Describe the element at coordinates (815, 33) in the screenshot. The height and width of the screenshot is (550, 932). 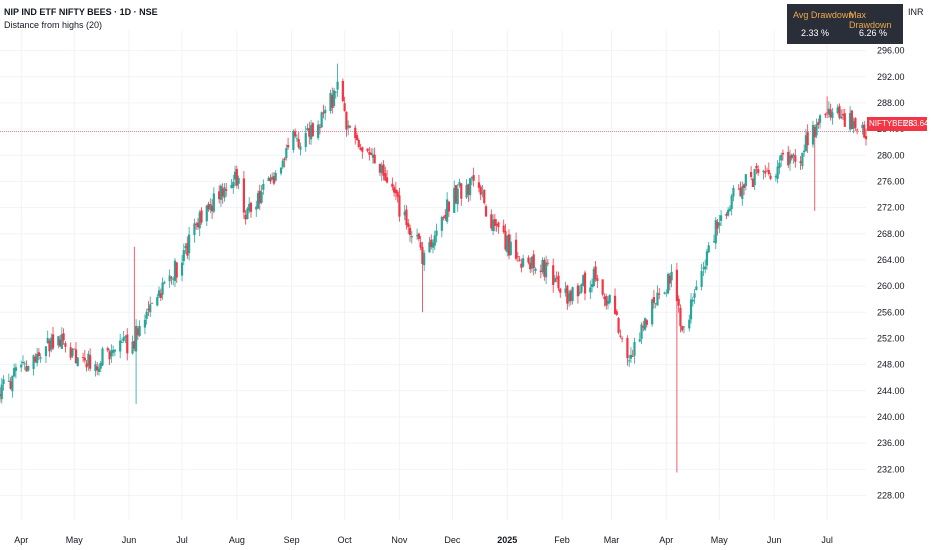
I see `avg-drawdown-value: 2.33 %` at that location.